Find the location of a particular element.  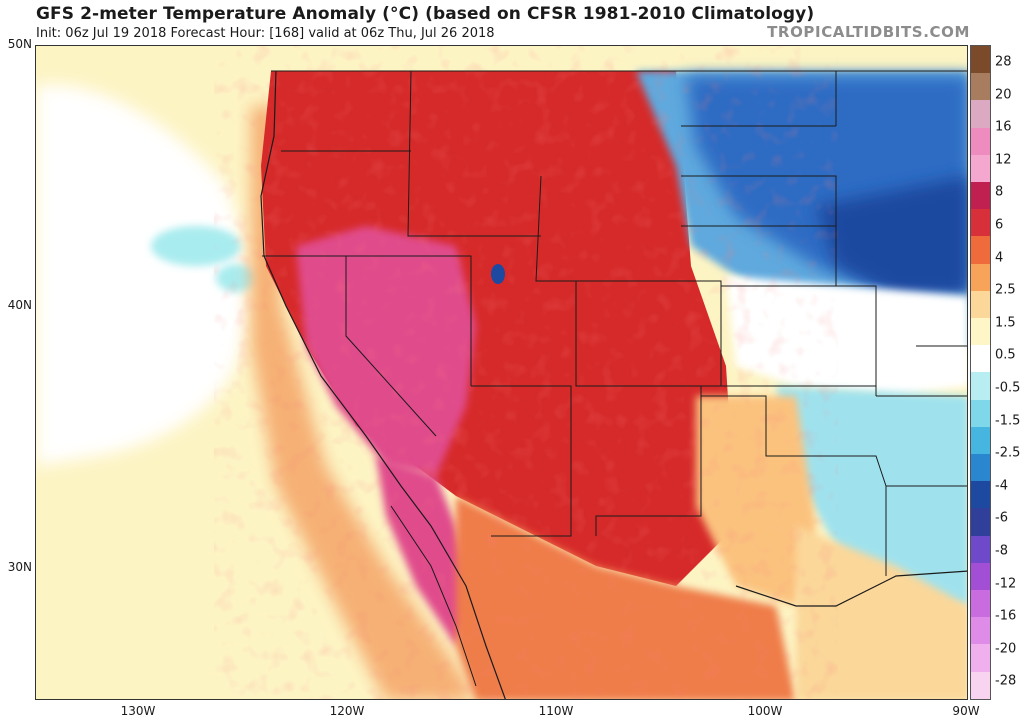

lon-label-110w: 110W is located at coordinates (556, 711).